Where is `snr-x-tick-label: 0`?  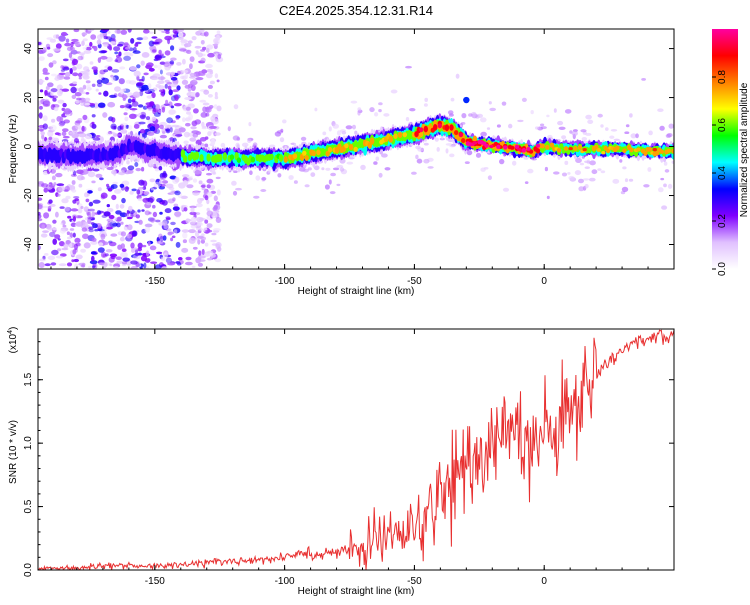 snr-x-tick-label: 0 is located at coordinates (544, 581).